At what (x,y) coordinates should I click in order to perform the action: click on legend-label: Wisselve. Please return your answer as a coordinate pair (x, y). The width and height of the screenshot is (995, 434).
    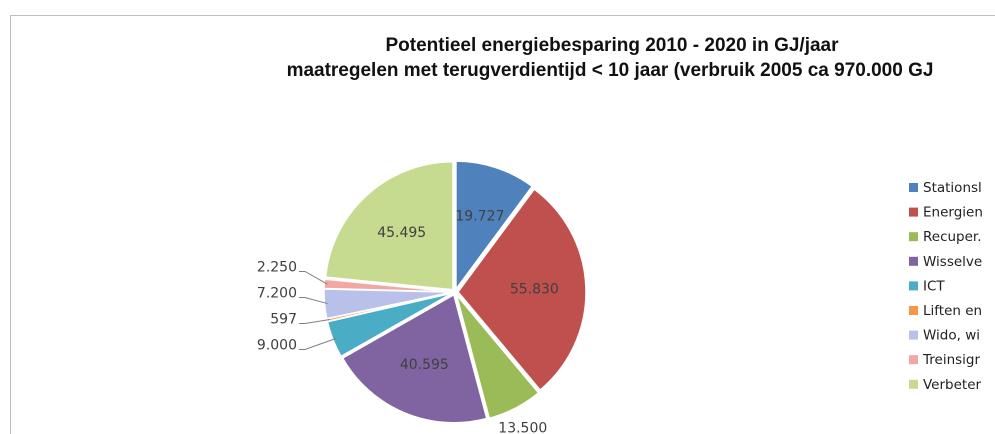
    Looking at the image, I should click on (952, 262).